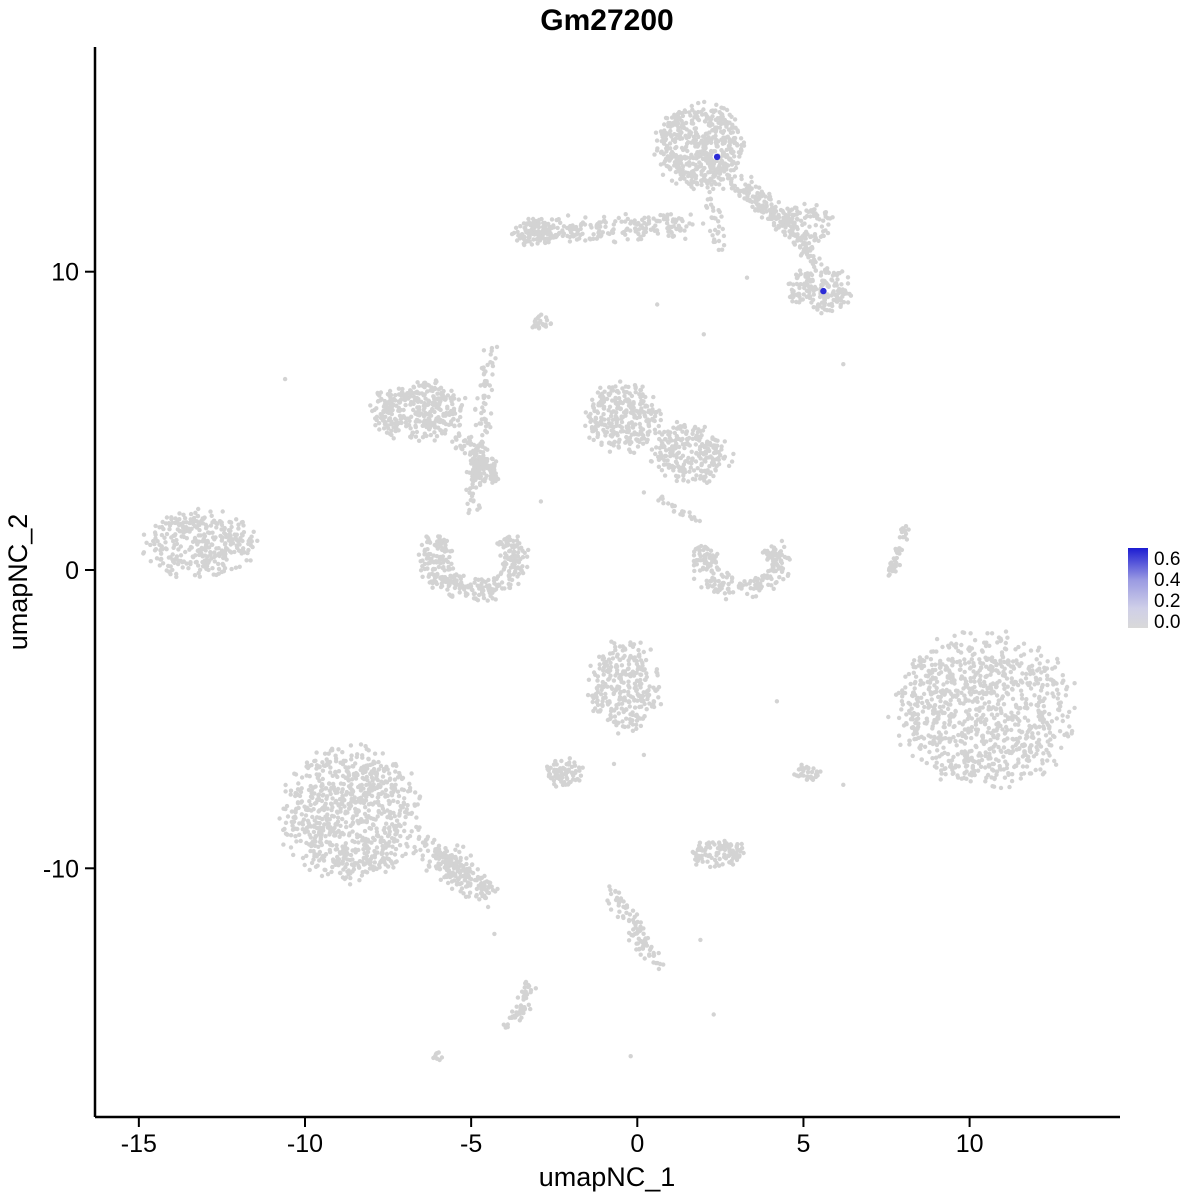  Describe the element at coordinates (1138, 588) in the screenshot. I see `legend-colorbar` at that location.